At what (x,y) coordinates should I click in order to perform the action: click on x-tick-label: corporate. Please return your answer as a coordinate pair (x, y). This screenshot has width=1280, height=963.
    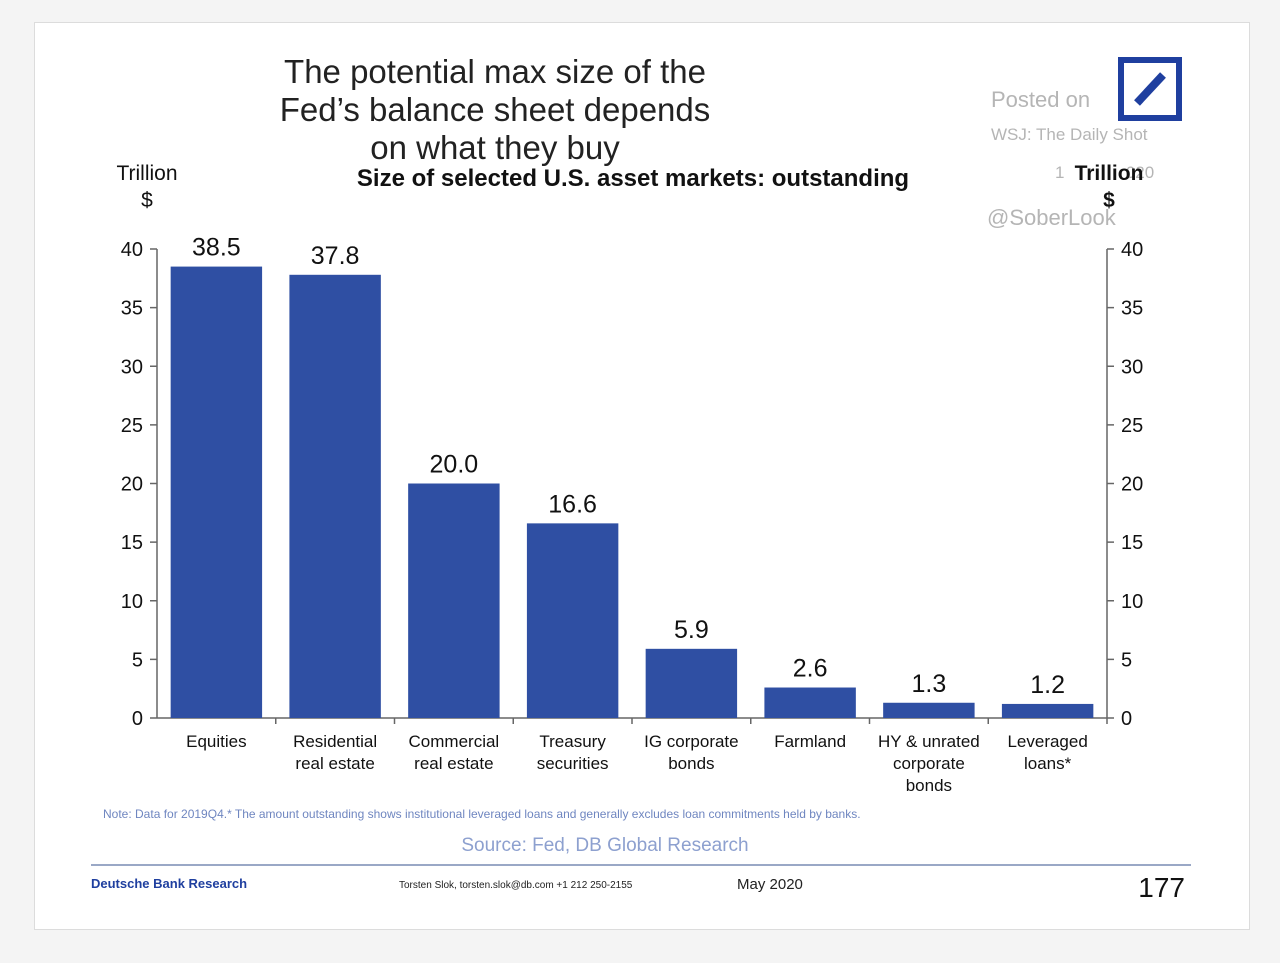
    Looking at the image, I should click on (929, 763).